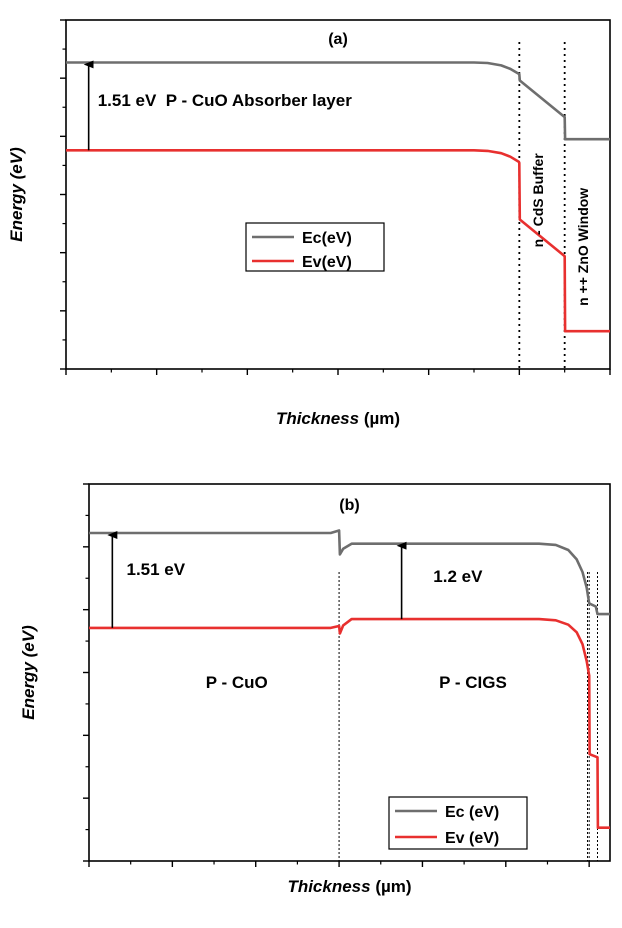 Image resolution: width=622 pixels, height=928 pixels. Describe the element at coordinates (473, 682) in the screenshot. I see `annotation-label: P - CIGS` at that location.